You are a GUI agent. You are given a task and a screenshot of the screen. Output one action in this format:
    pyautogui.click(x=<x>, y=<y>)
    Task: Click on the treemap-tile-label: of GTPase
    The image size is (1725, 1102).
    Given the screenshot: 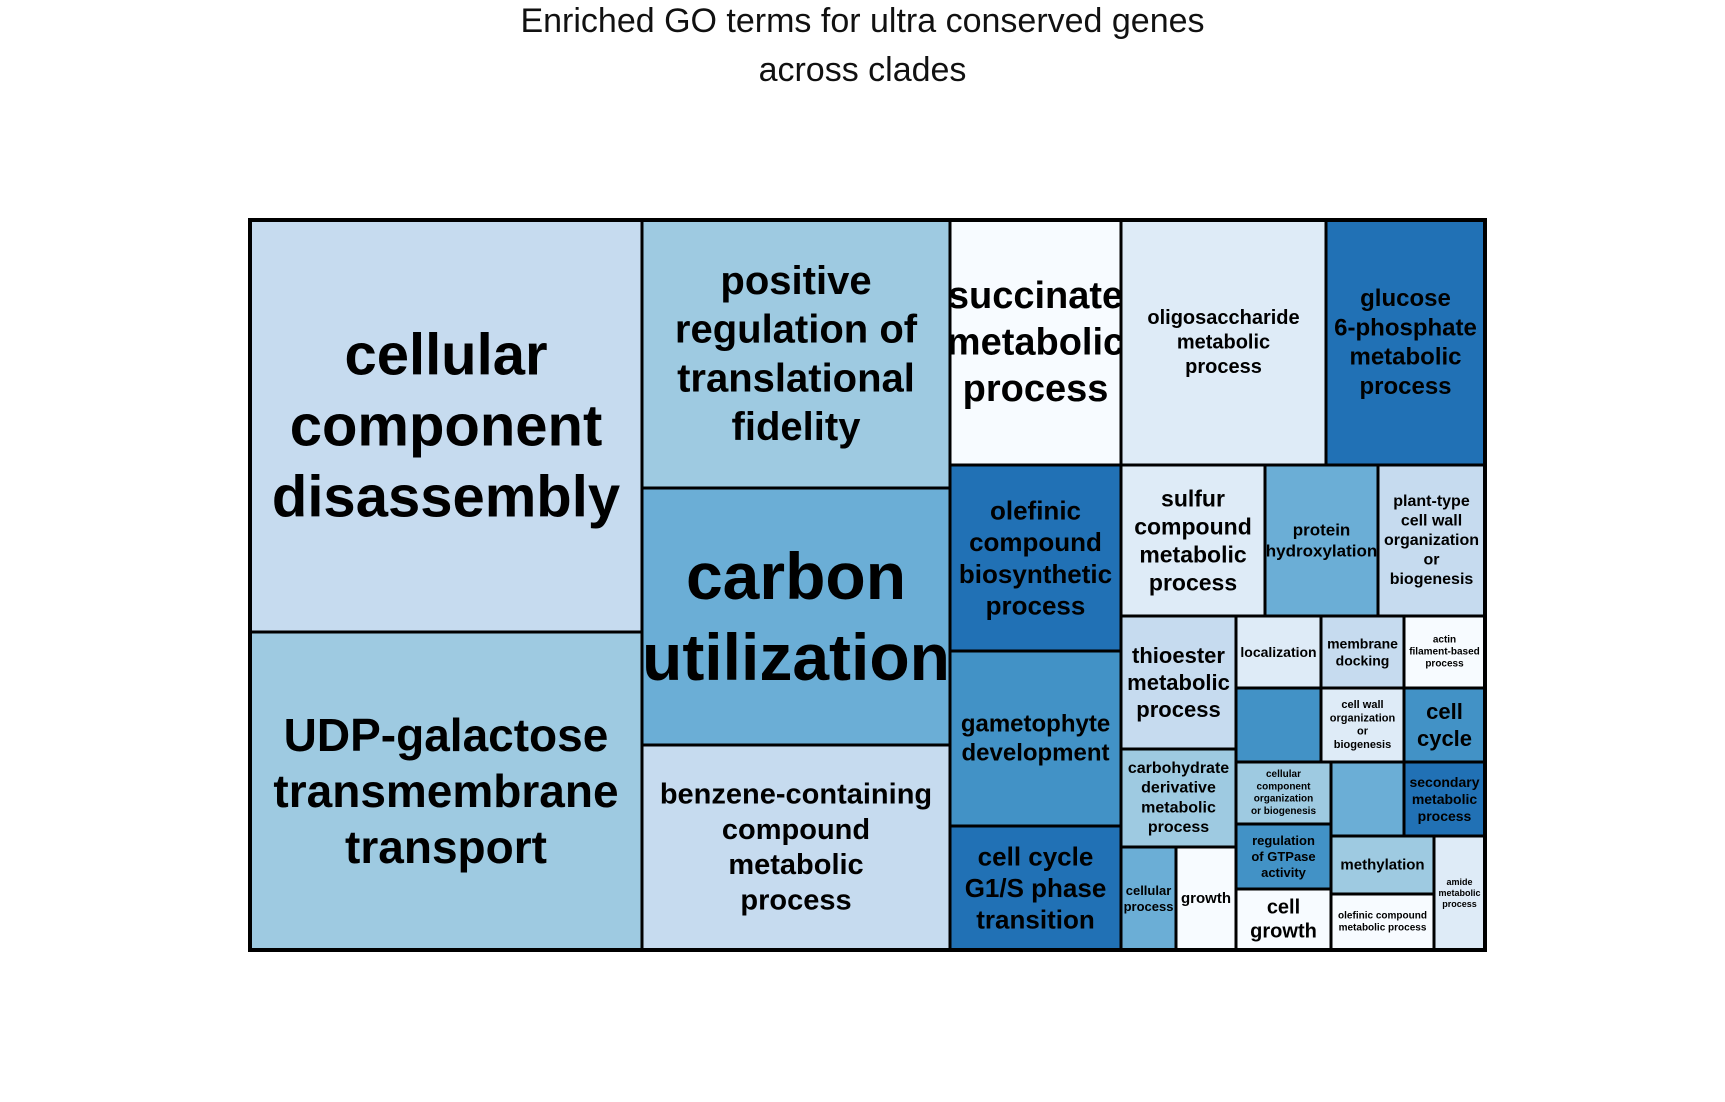 What is the action you would take?
    pyautogui.click(x=1283, y=856)
    